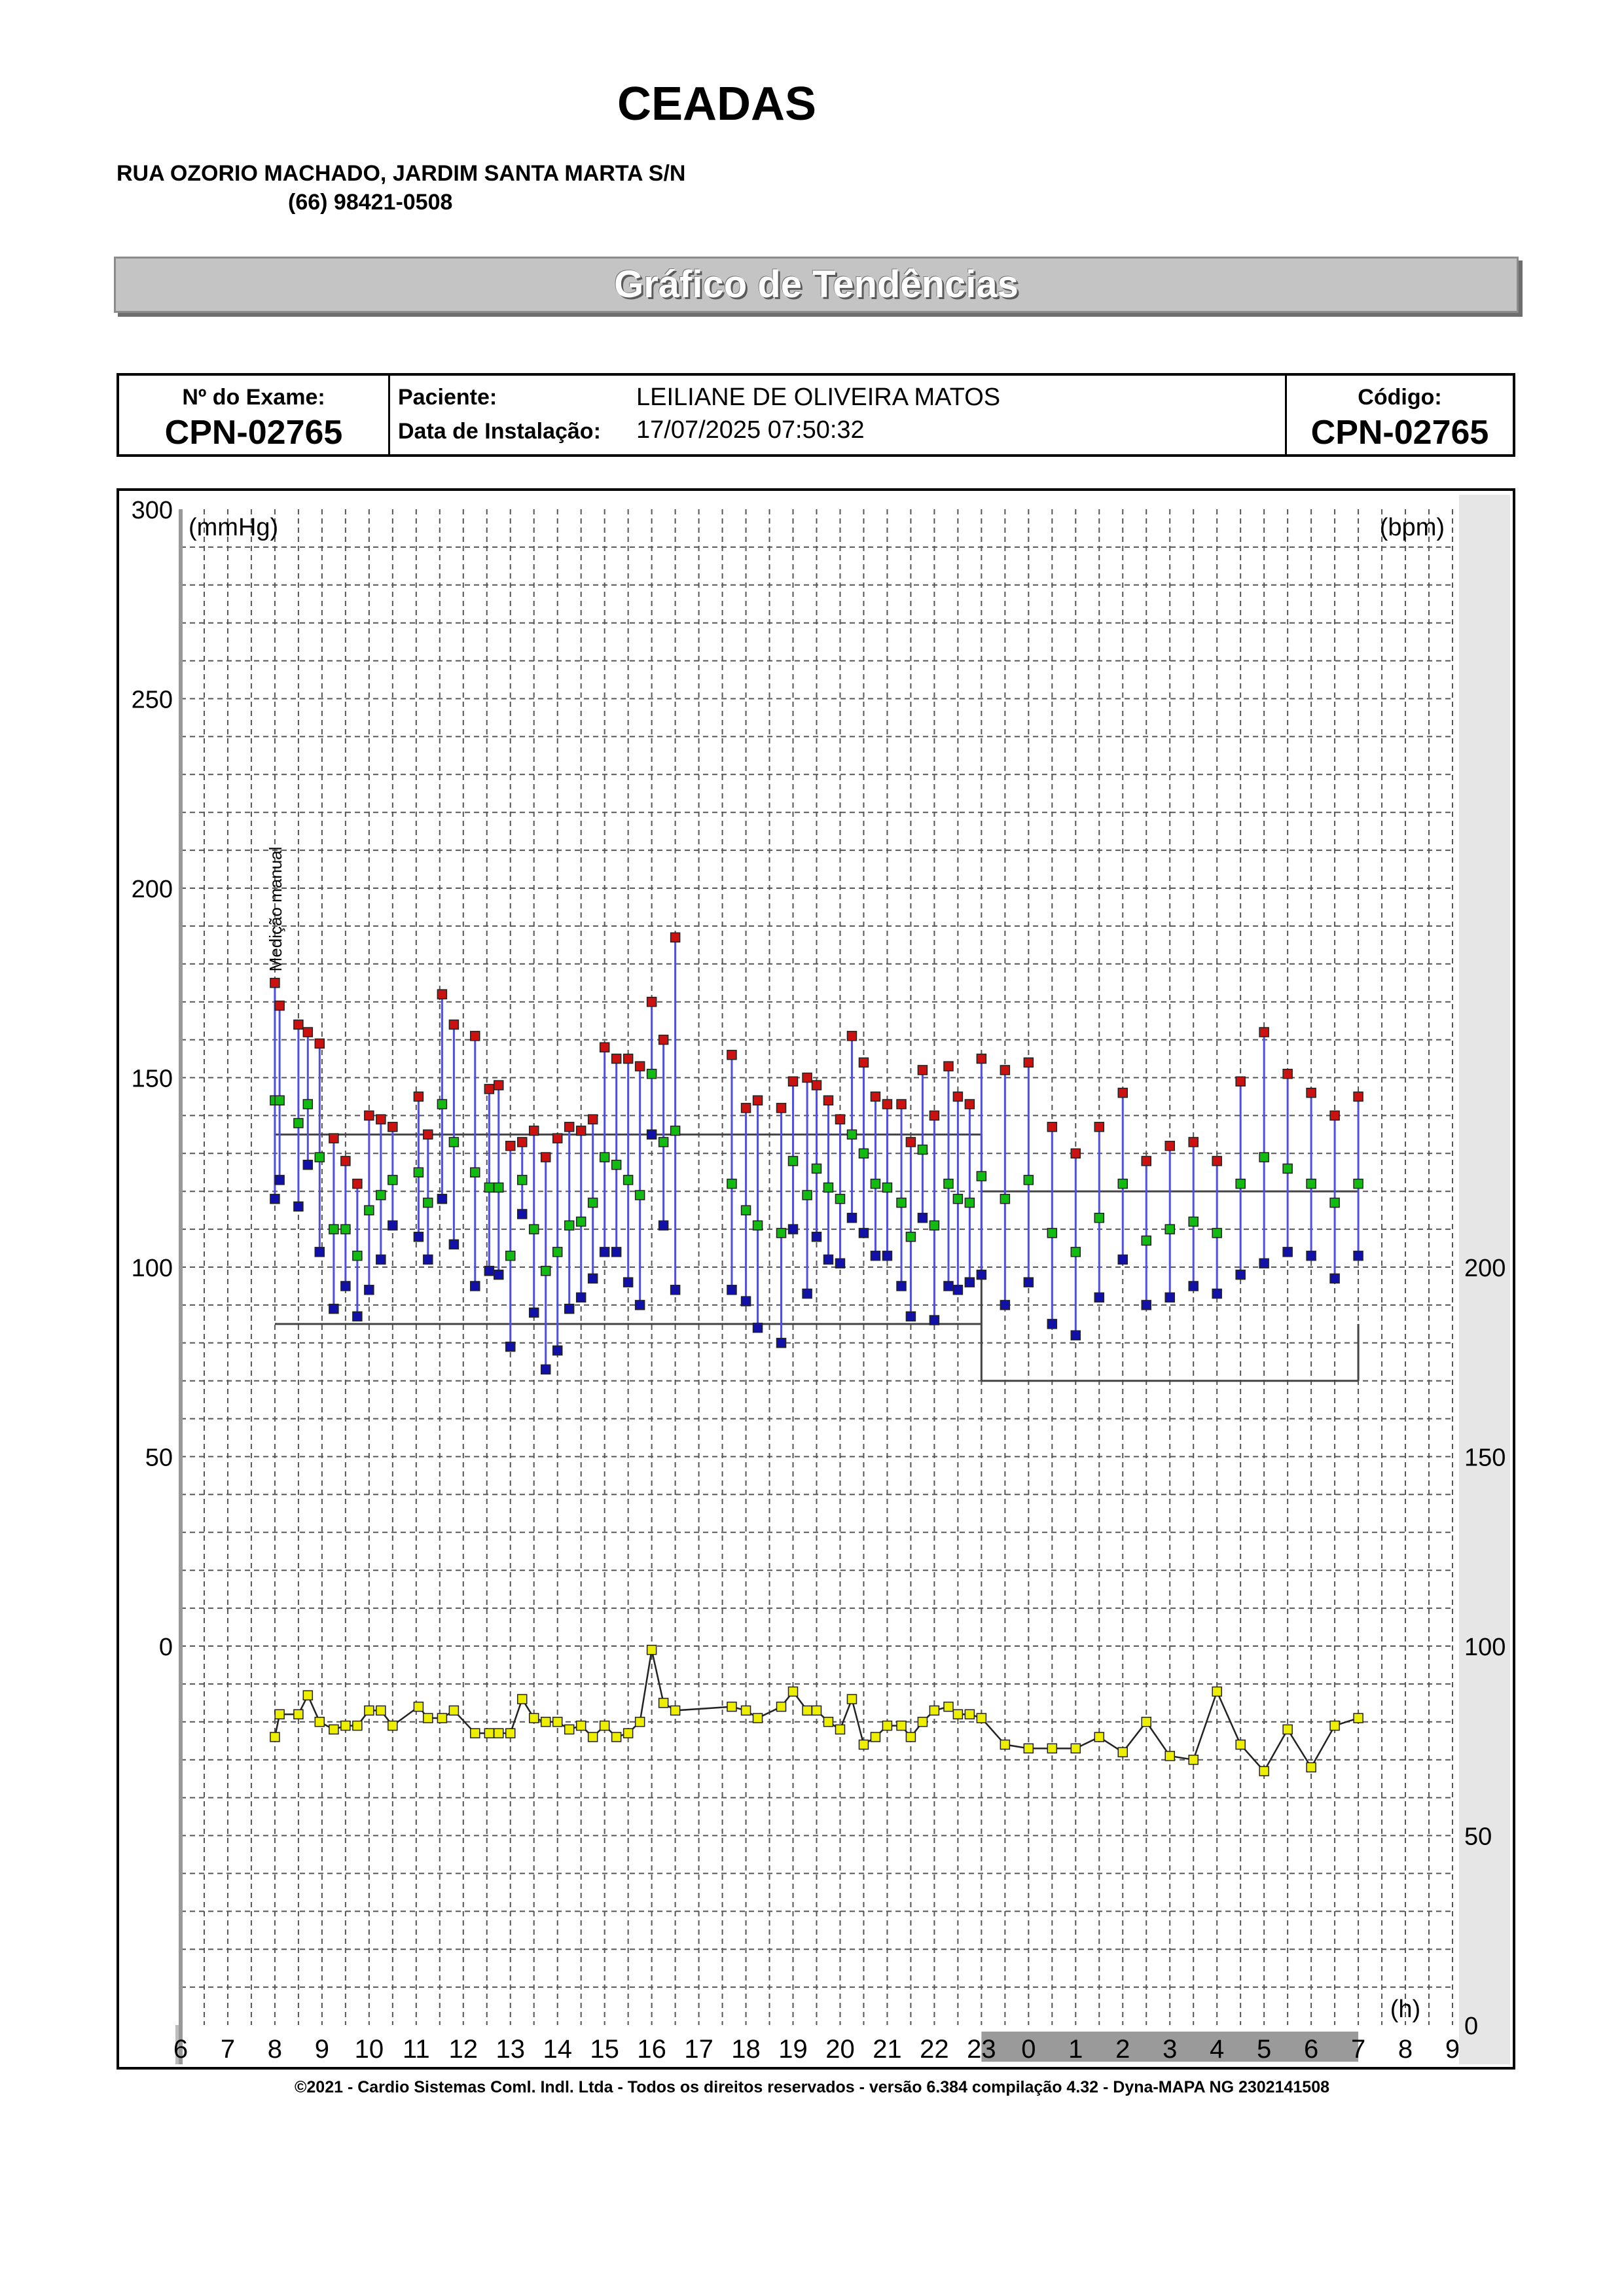  Describe the element at coordinates (840, 2049) in the screenshot. I see `x-tick-label: 20` at that location.